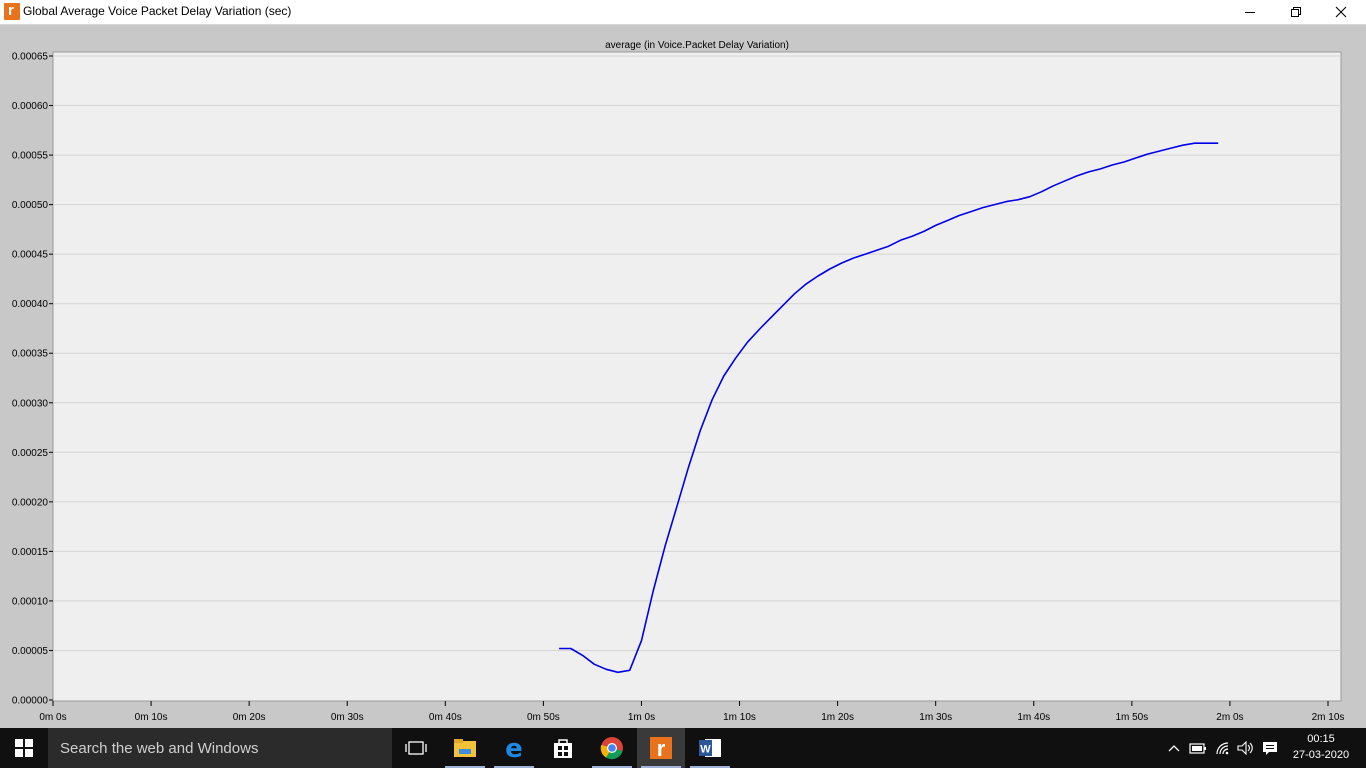 Image resolution: width=1366 pixels, height=768 pixels. I want to click on taskbar: Search the web and Windows e, so click(683, 748).